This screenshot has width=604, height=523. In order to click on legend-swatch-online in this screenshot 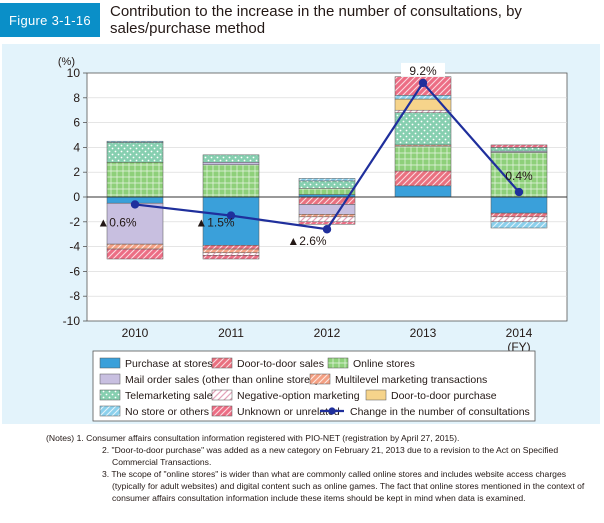, I will do `click(338, 363)`.